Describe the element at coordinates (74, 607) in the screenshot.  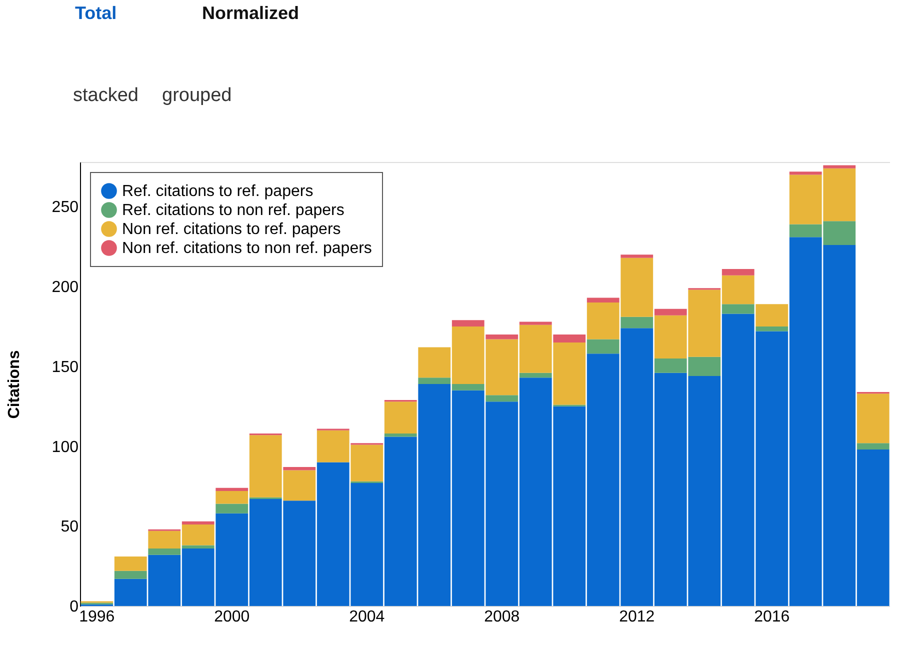
I see `y-tick-label: 0` at that location.